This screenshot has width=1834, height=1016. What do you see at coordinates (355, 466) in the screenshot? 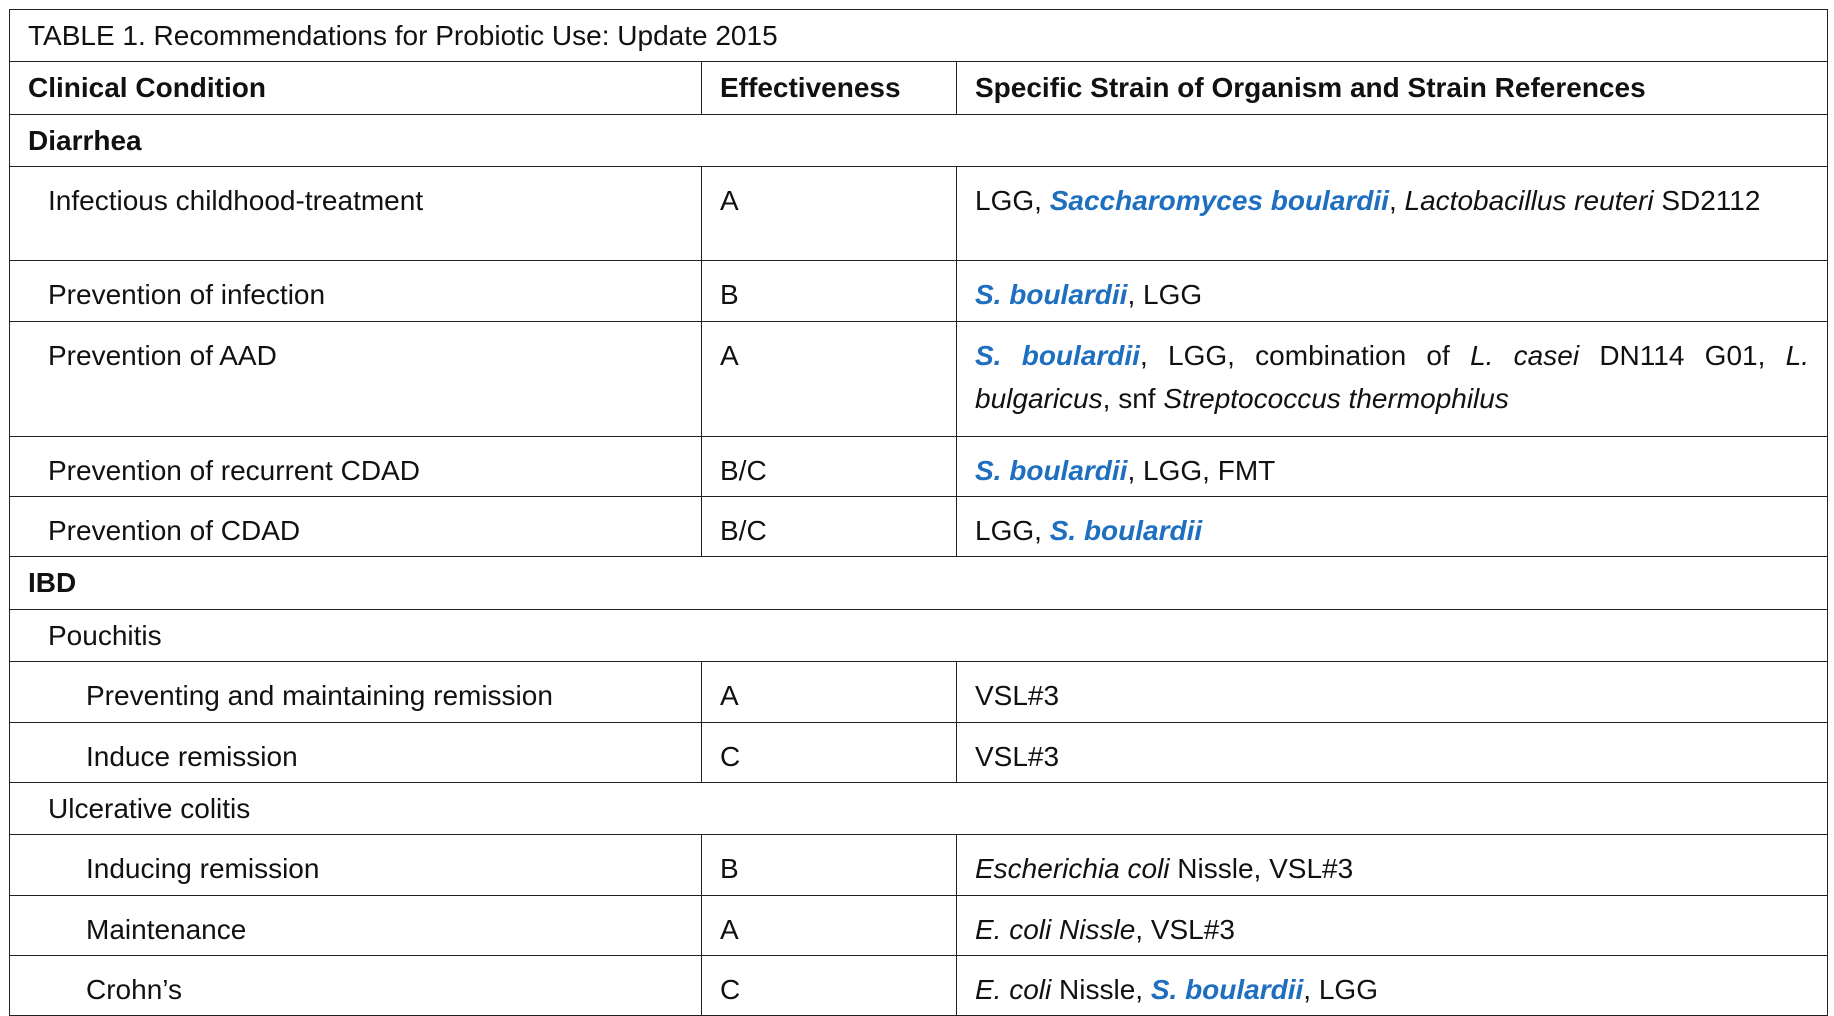
I see `condition-cell: Prevention of recurrent CDAD` at bounding box center [355, 466].